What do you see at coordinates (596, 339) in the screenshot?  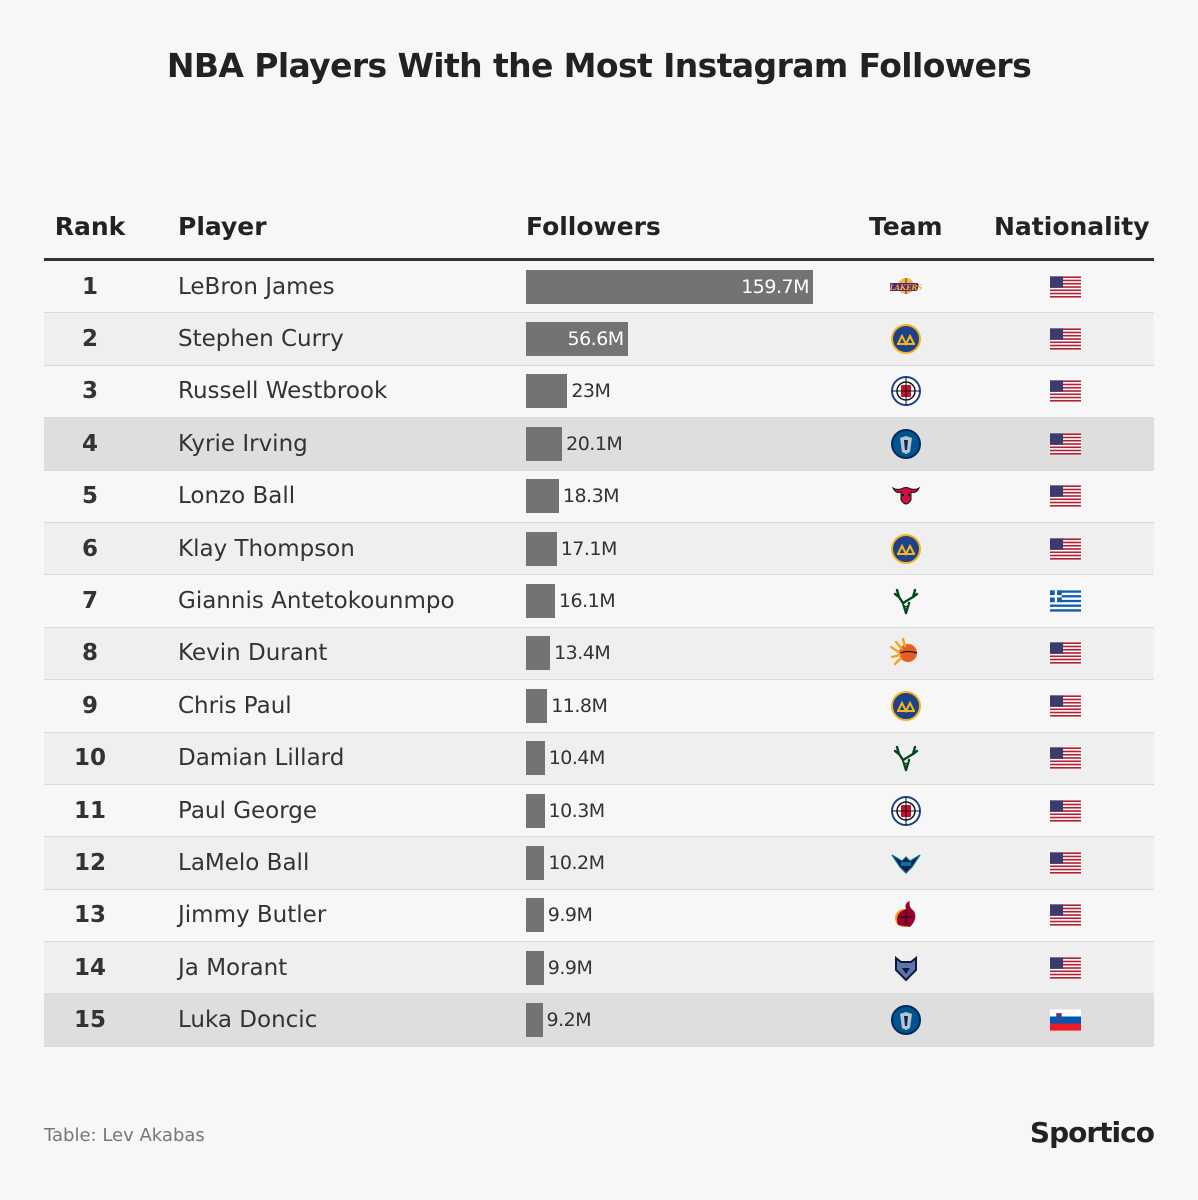 I see `follower-count-label: 56.6M` at bounding box center [596, 339].